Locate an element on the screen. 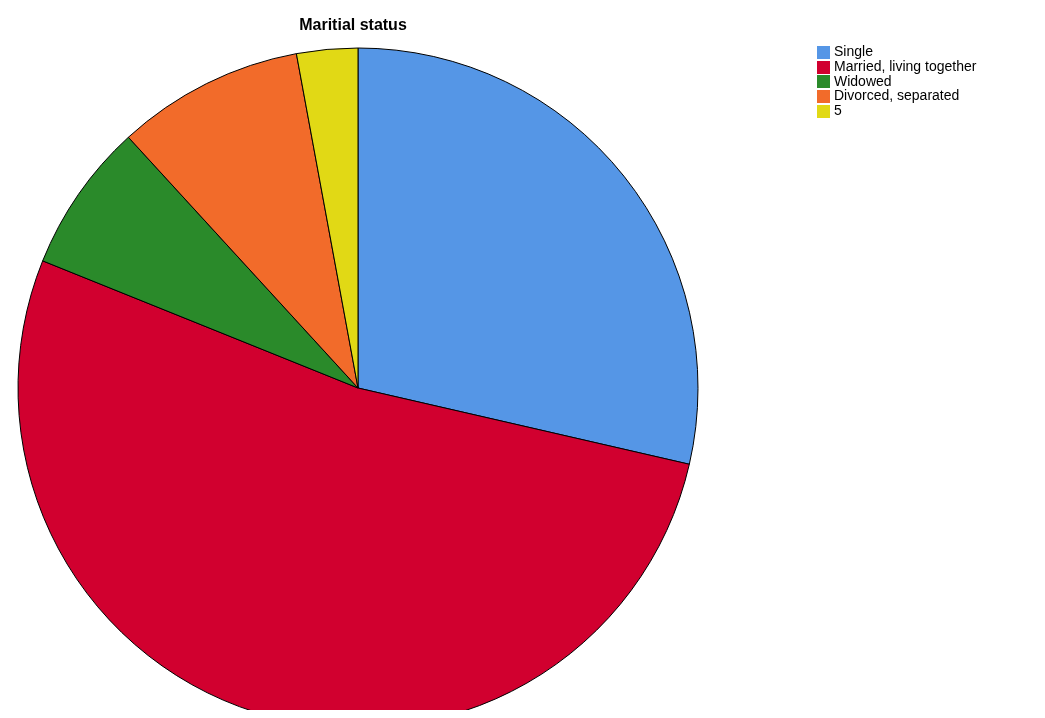 This screenshot has height=718, width=1045. legend-label: Divorced, separated is located at coordinates (897, 95).